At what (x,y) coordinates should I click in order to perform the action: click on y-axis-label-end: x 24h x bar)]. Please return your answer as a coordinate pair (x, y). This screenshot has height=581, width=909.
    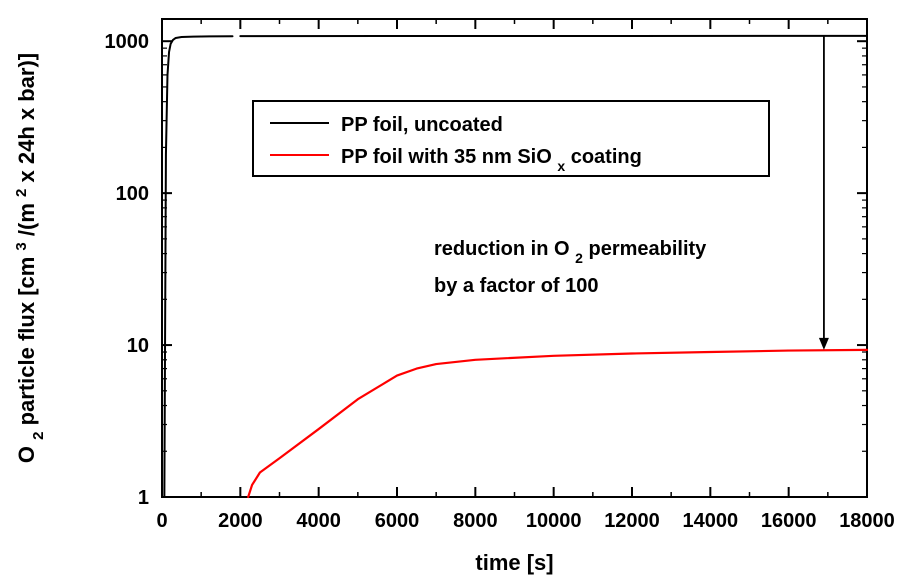
    Looking at the image, I should click on (26, 118).